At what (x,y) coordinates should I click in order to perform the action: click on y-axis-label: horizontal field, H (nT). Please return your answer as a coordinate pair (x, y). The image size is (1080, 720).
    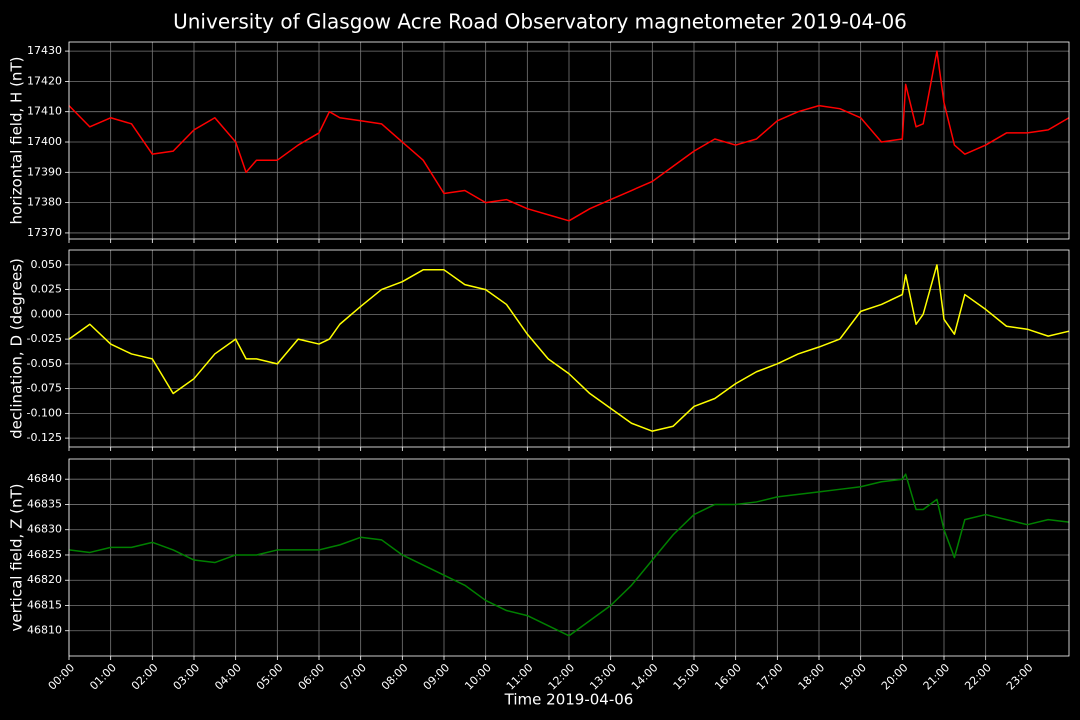
    Looking at the image, I should click on (17, 141).